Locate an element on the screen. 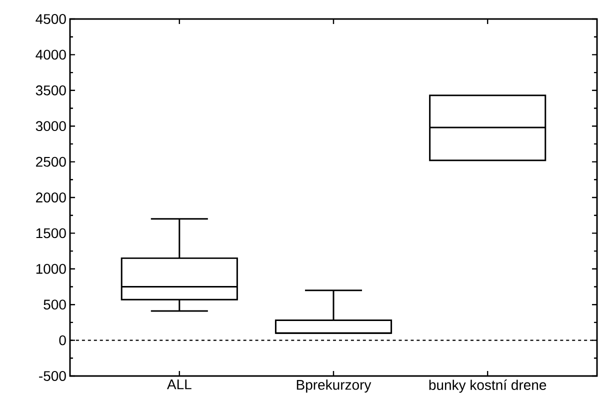 This screenshot has width=602, height=418. y-tick-label: -500 is located at coordinates (52, 376).